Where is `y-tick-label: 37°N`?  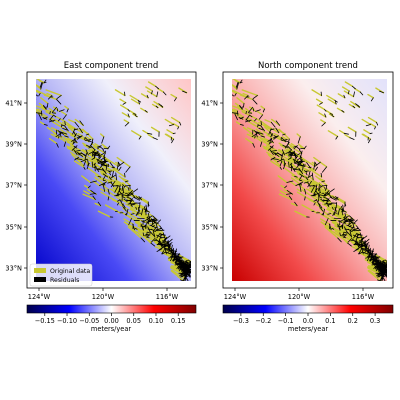 y-tick-label: 37°N is located at coordinates (209, 186).